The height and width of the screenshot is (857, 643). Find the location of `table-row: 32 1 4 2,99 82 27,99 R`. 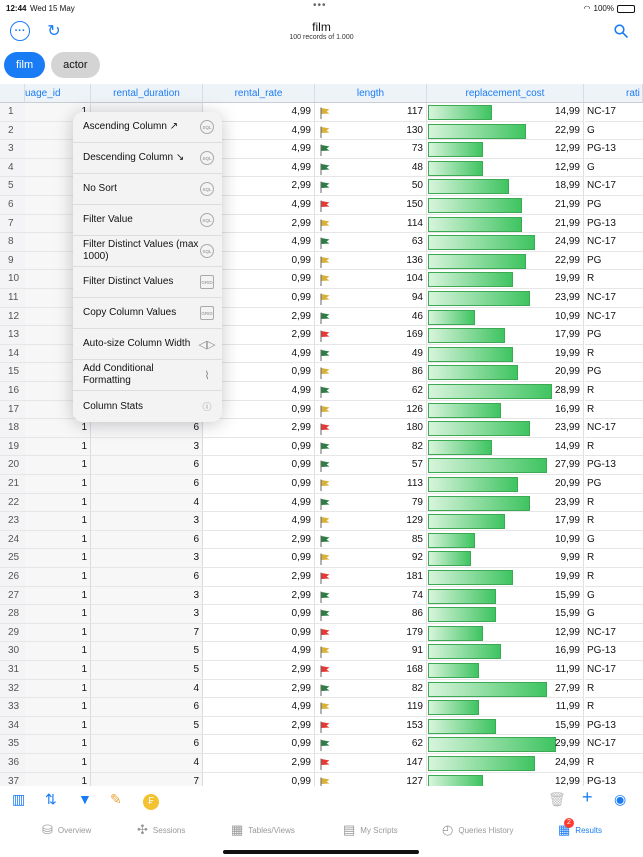

table-row: 32 1 4 2,99 82 27,99 R is located at coordinates (321, 689).